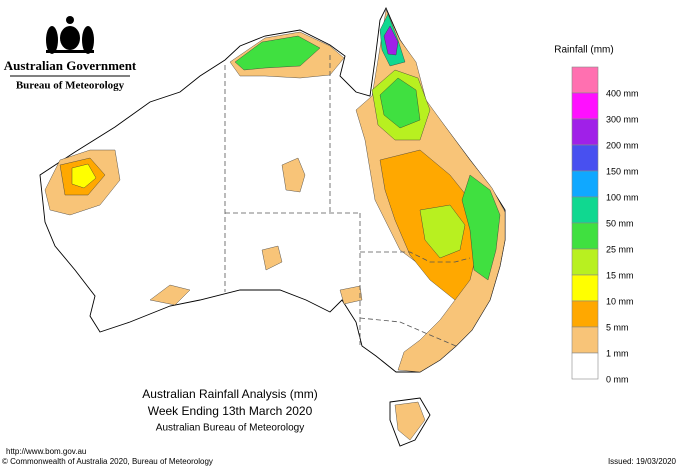  Describe the element at coordinates (622, 145) in the screenshot. I see `legend-label: 200 mm` at that location.